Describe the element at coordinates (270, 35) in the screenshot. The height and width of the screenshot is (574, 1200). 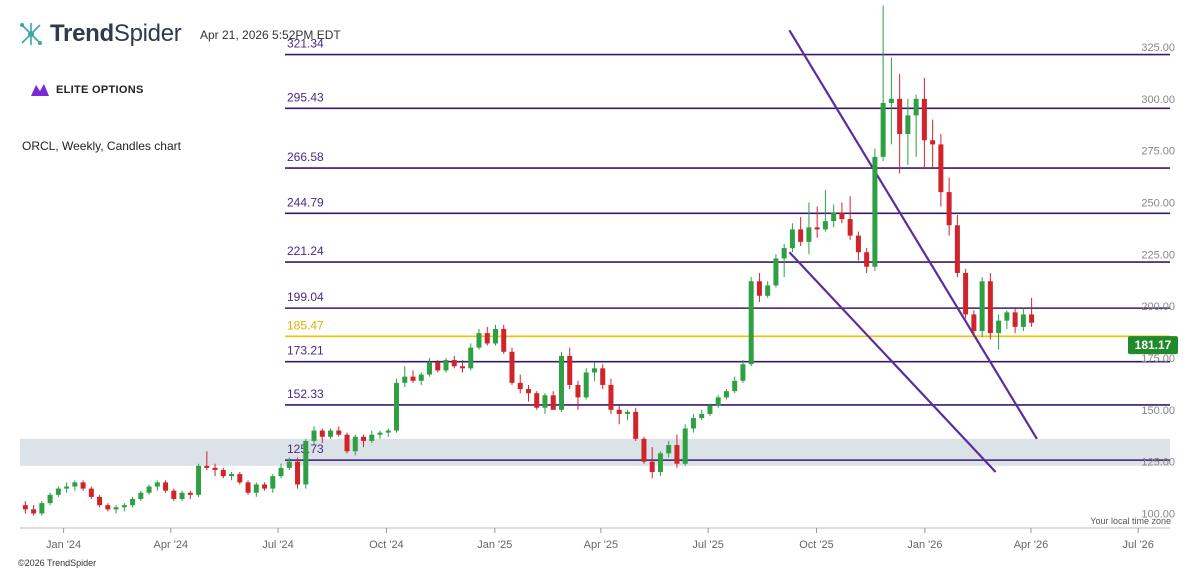
I see `chart-timestamp: Apr 21, 2026 5:52PM EDT` at that location.